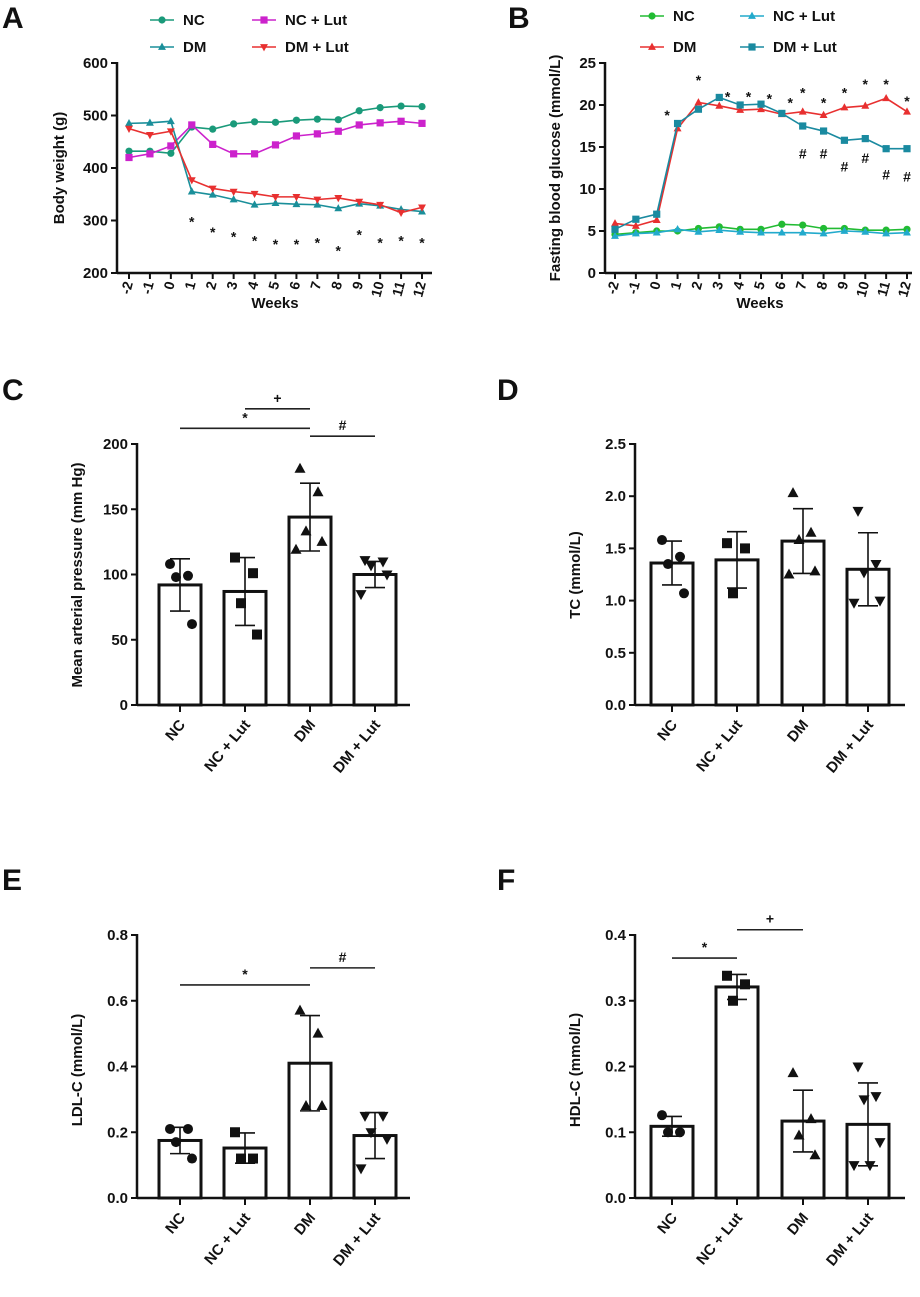  Describe the element at coordinates (12, 880) in the screenshot. I see `panel-letter: E` at that location.